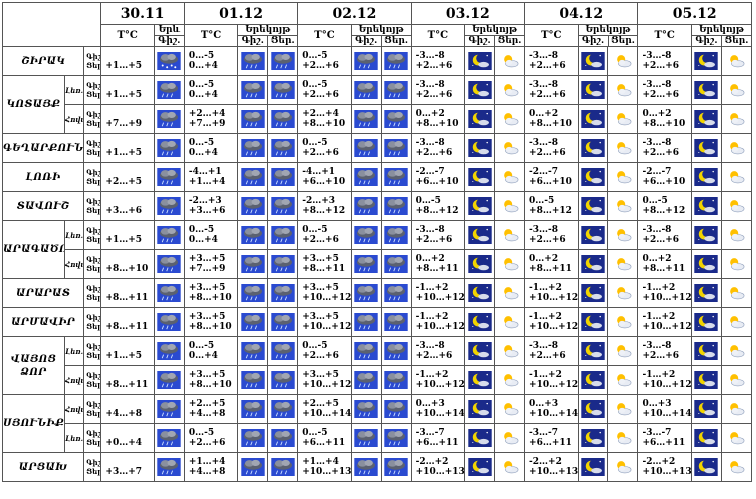 The height and width of the screenshot is (499, 756). What do you see at coordinates (430, 433) in the screenshot?
I see `night-temp: -3…-7` at bounding box center [430, 433].